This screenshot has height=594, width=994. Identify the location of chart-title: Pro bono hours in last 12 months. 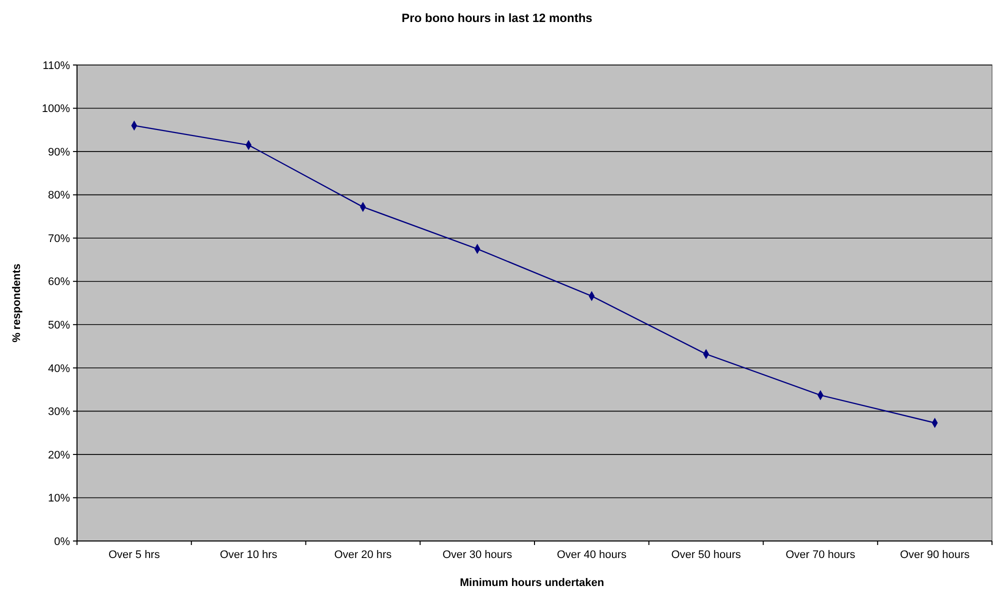
(497, 18).